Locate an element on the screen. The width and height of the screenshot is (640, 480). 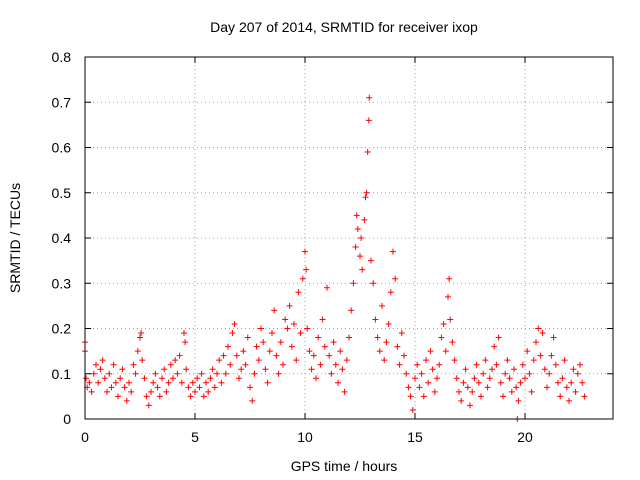
y-tick-label: 0.7 is located at coordinates (62, 102).